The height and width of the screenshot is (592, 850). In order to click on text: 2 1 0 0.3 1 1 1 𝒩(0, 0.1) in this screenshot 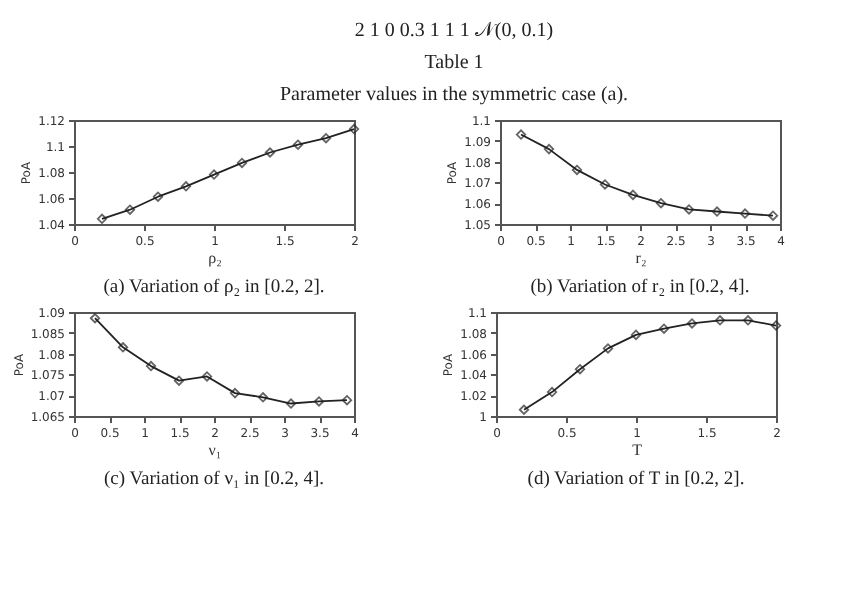, I will do `click(454, 31)`.